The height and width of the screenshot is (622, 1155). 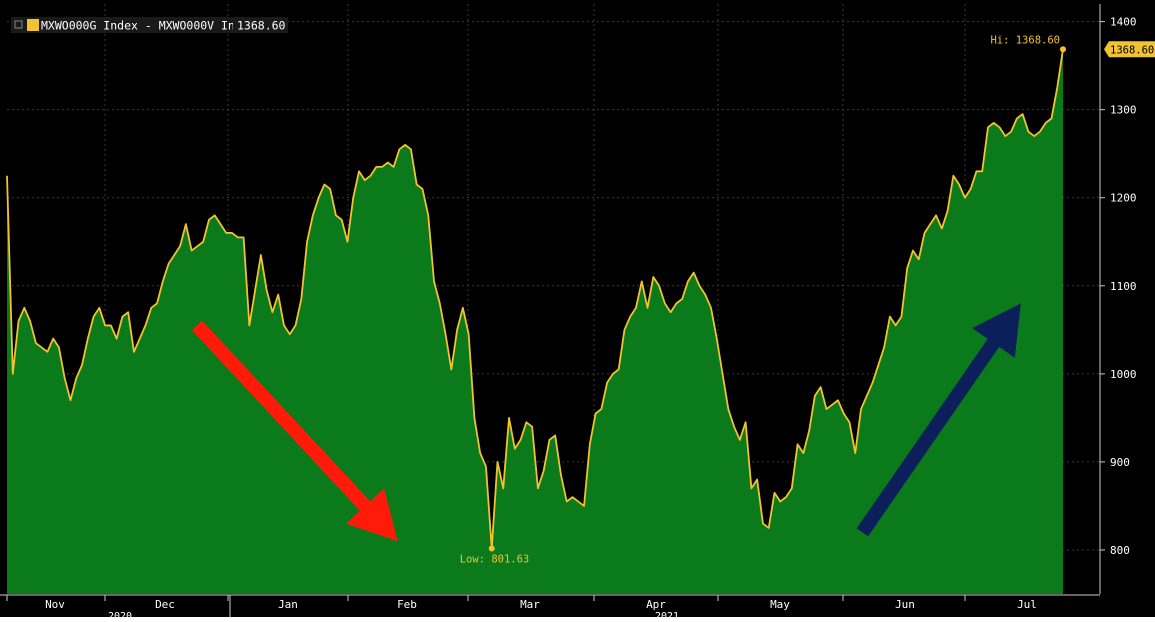 I want to click on x-axis-band, so click(x=577, y=605).